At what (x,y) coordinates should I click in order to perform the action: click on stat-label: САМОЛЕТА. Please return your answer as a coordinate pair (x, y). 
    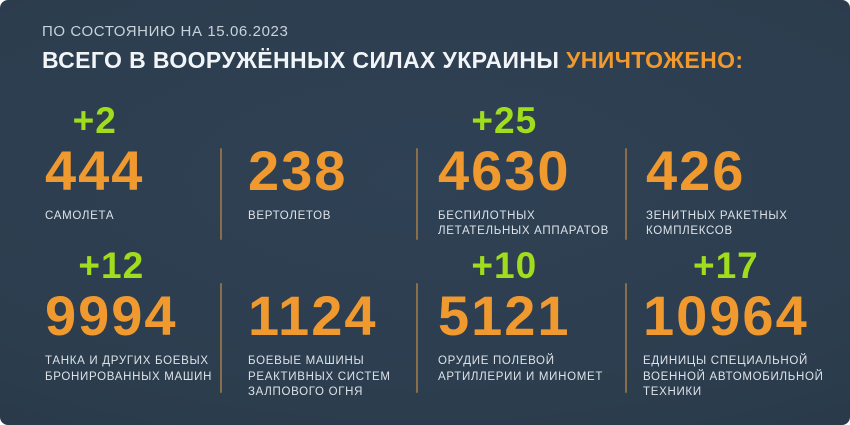
    Looking at the image, I should click on (80, 216).